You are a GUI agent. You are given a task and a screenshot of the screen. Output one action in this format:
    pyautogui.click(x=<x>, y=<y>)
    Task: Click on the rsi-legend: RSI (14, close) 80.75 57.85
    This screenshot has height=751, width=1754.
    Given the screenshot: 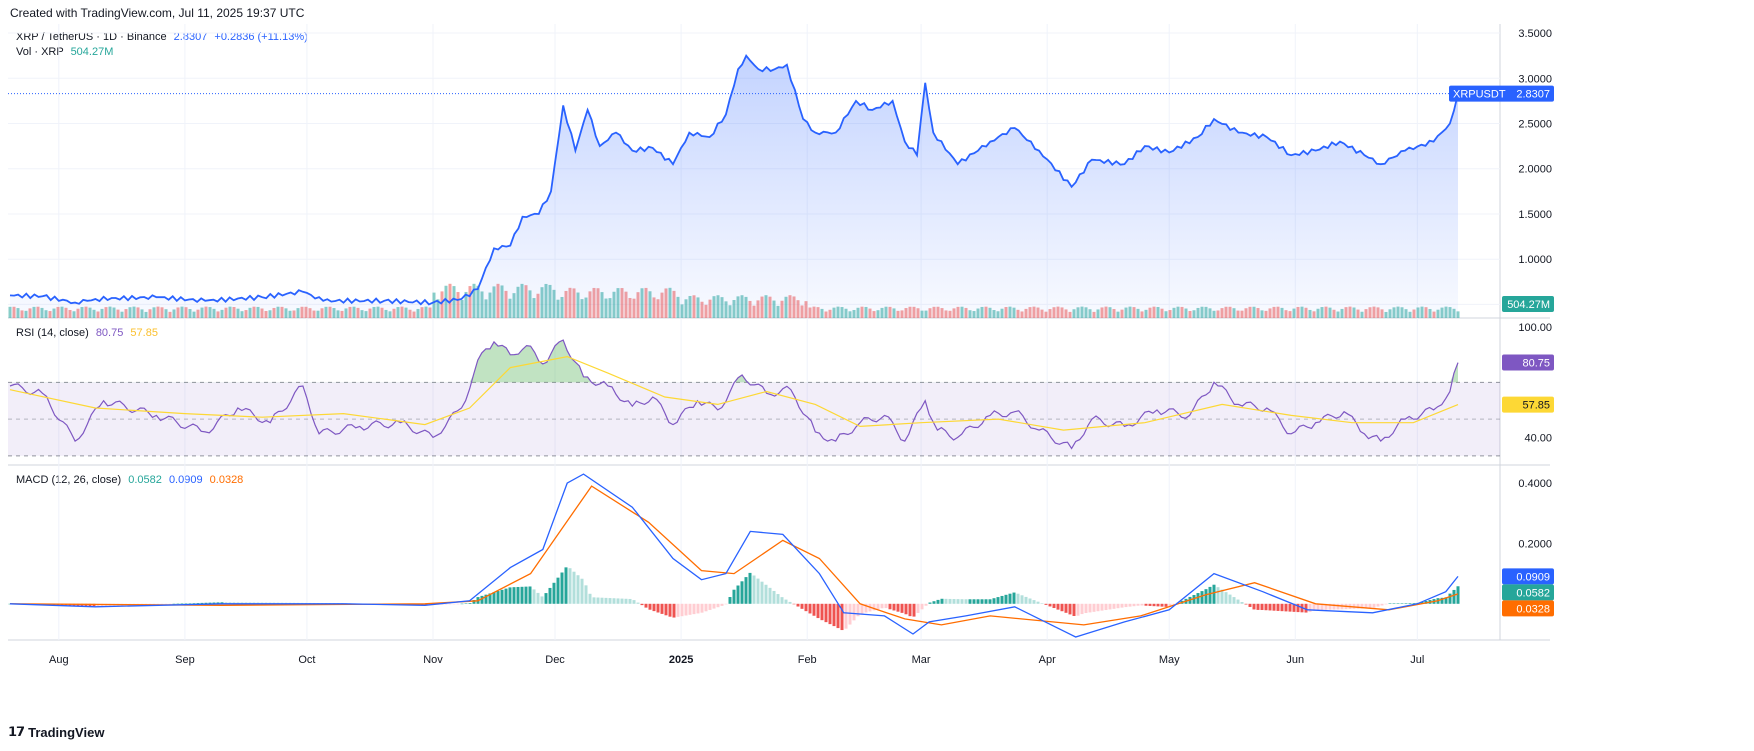 What is the action you would take?
    pyautogui.click(x=87, y=333)
    